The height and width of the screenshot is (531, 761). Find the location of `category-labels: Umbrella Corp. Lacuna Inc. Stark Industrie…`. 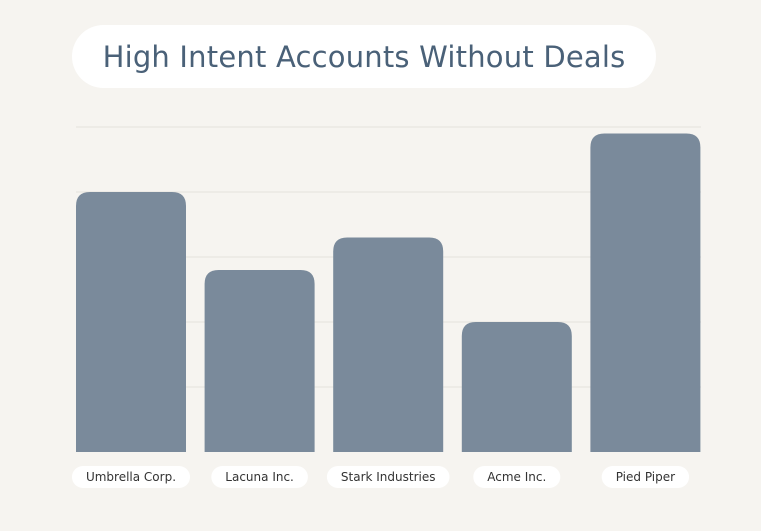

category-labels: Umbrella Corp. Lacuna Inc. Stark Industrie… is located at coordinates (380, 477).